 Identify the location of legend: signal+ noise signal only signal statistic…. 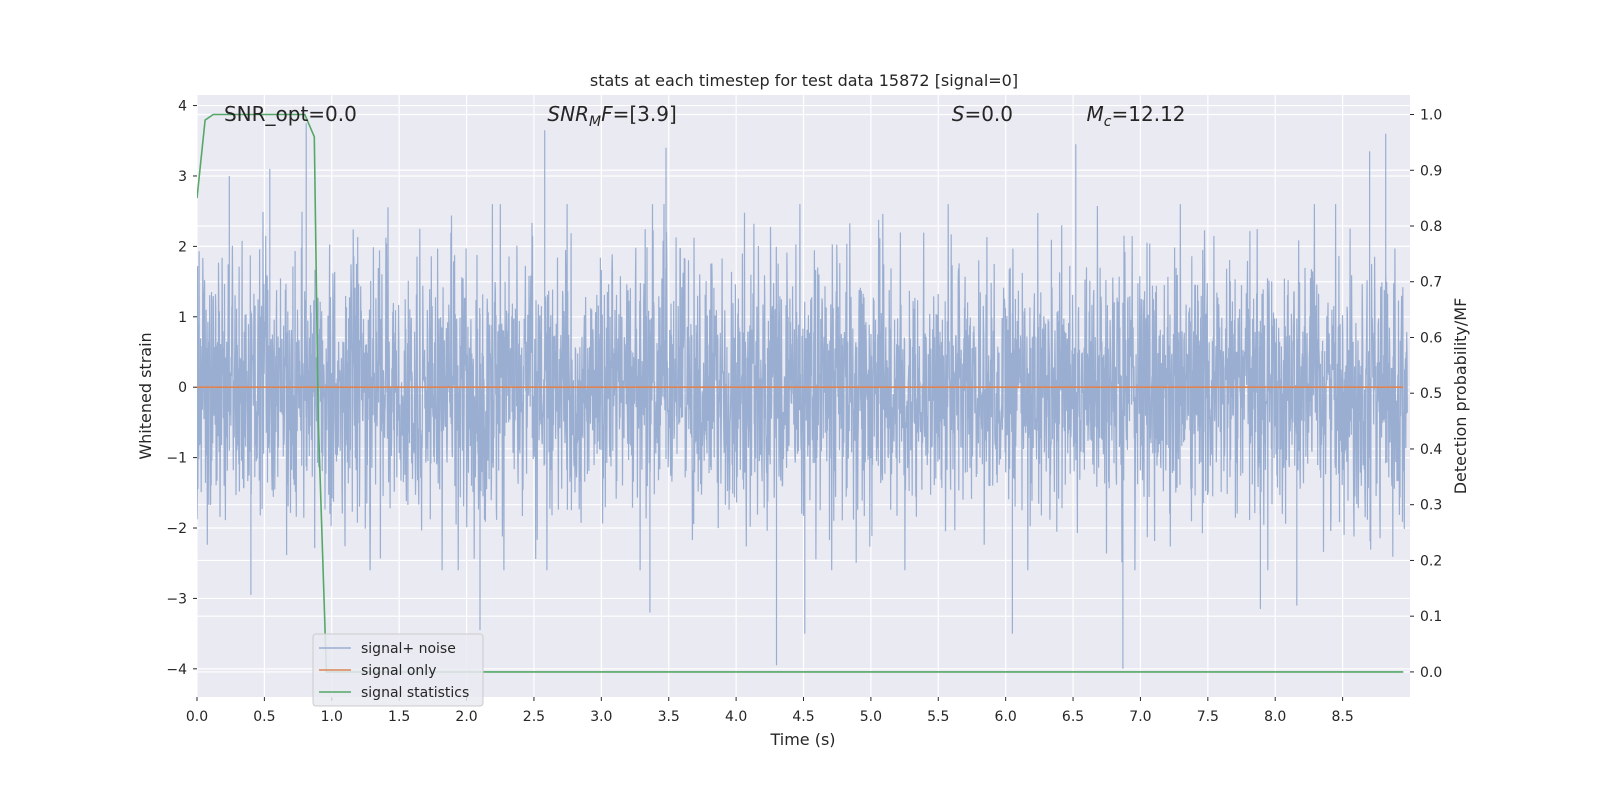
(398, 670).